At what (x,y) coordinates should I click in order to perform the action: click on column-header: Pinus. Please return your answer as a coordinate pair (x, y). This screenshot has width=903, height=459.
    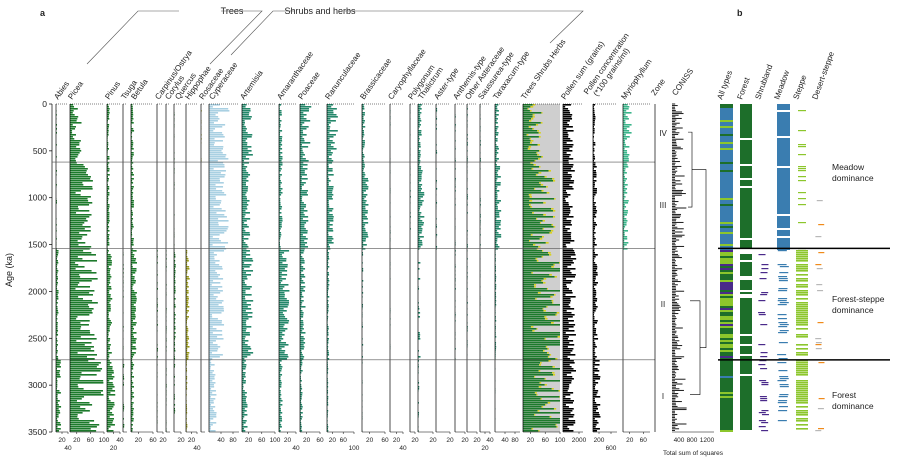
    Looking at the image, I should click on (112, 91).